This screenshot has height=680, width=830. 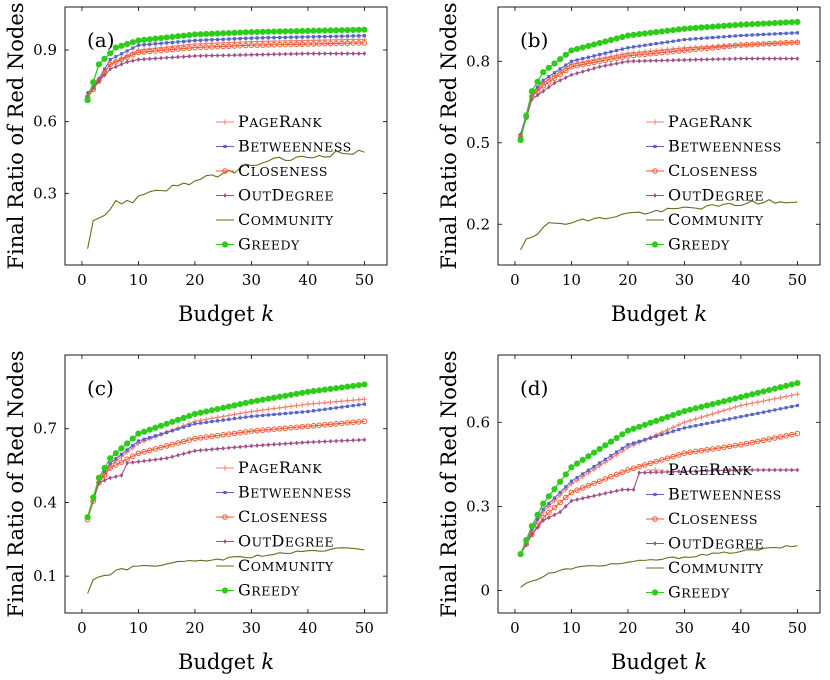 What do you see at coordinates (45, 122) in the screenshot?
I see `y-tick-label: 0.6` at bounding box center [45, 122].